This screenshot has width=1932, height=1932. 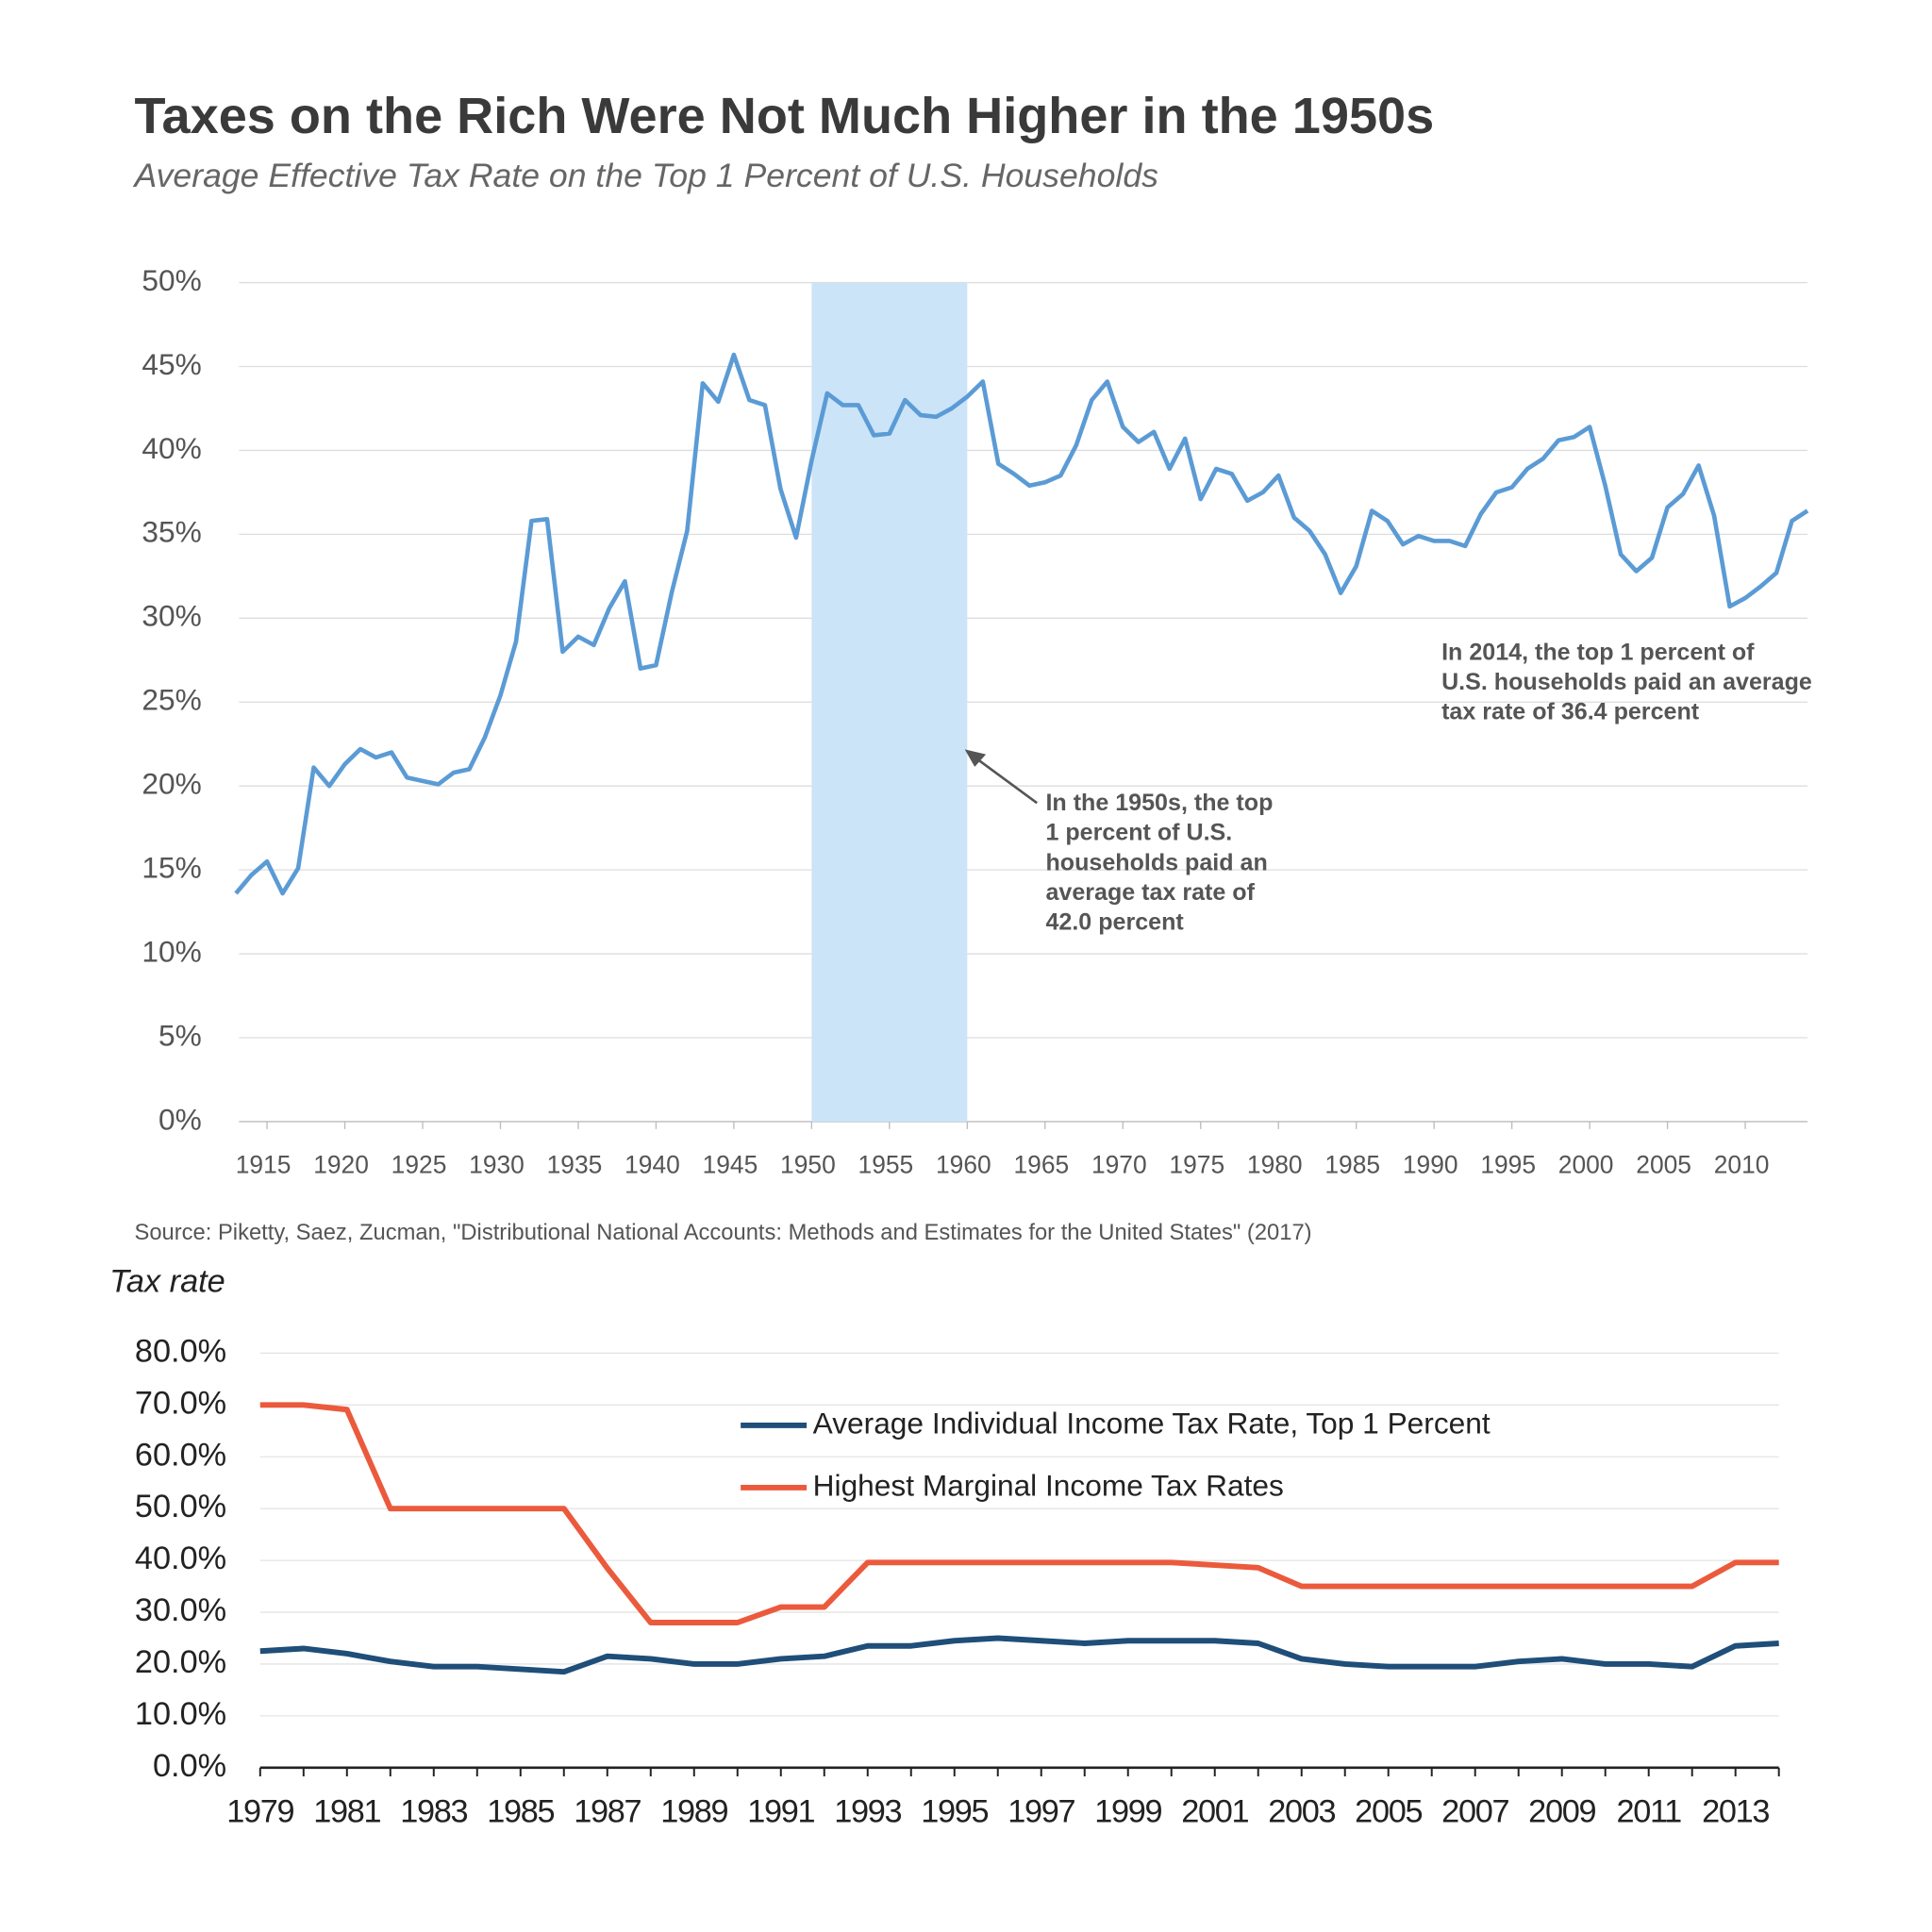 I want to click on annotation: 1 percent of U.S., so click(x=1138, y=833).